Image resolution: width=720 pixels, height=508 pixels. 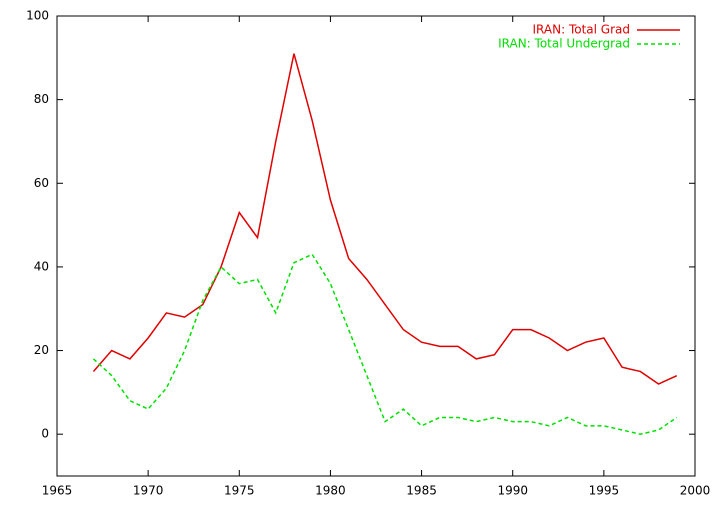 I want to click on y-tick-label: 60, so click(x=41, y=183).